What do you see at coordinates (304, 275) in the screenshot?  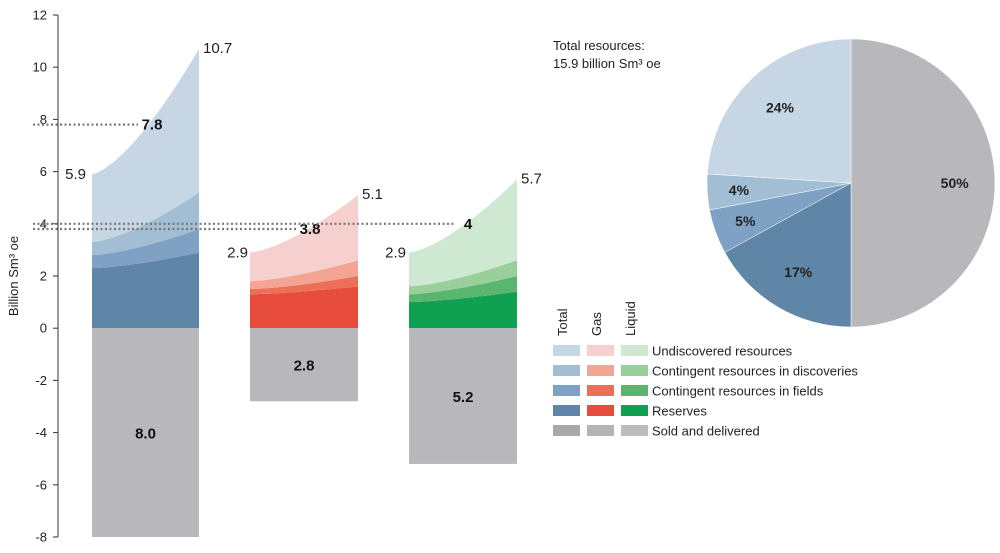 I see `area-gas-contingent-resources-in-discoveries` at bounding box center [304, 275].